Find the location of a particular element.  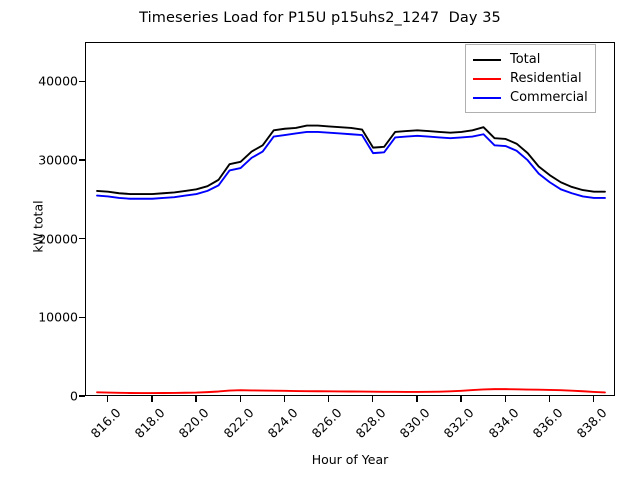

y-tick-label: 40000 is located at coordinates (58, 81).